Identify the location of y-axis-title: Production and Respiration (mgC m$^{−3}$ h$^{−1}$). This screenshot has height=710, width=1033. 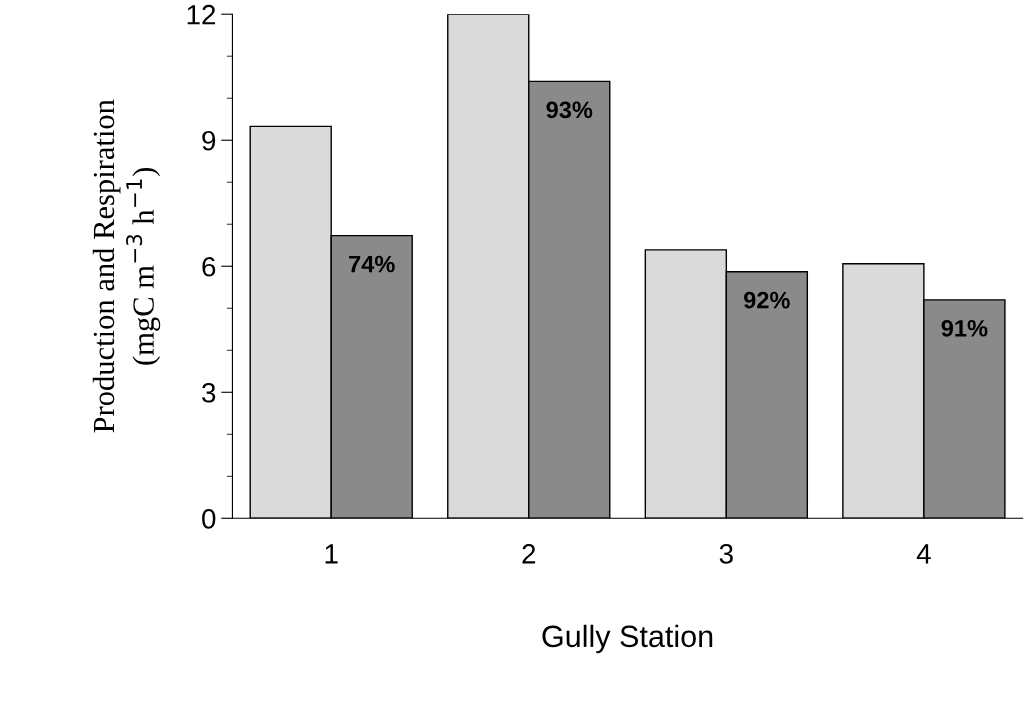
(126, 266).